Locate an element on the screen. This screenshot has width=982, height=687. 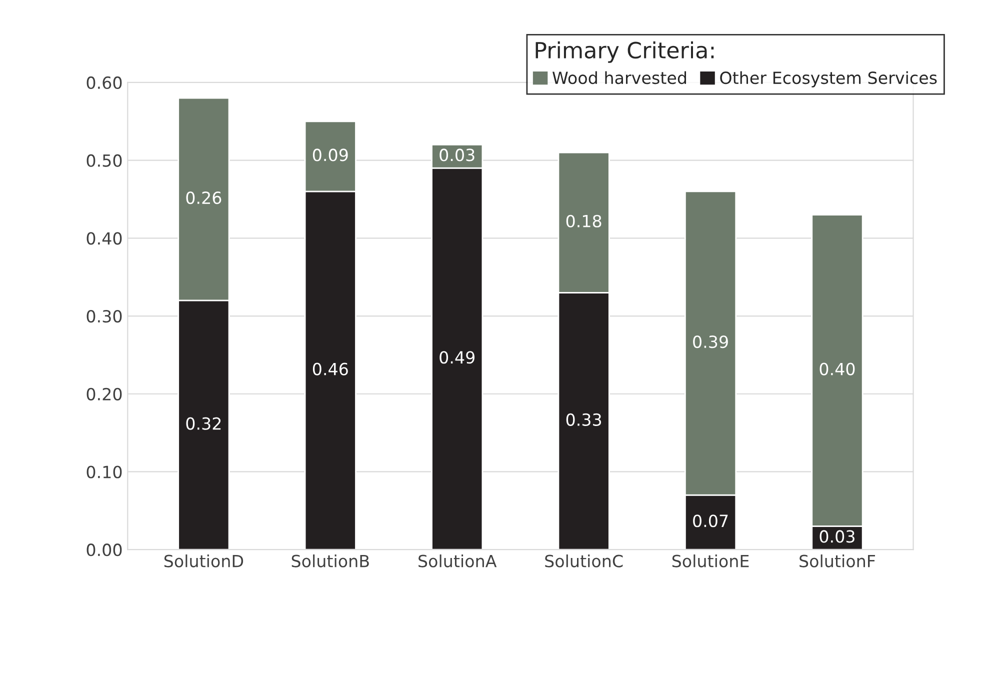
y-tick-label: 0.00 is located at coordinates (104, 550).